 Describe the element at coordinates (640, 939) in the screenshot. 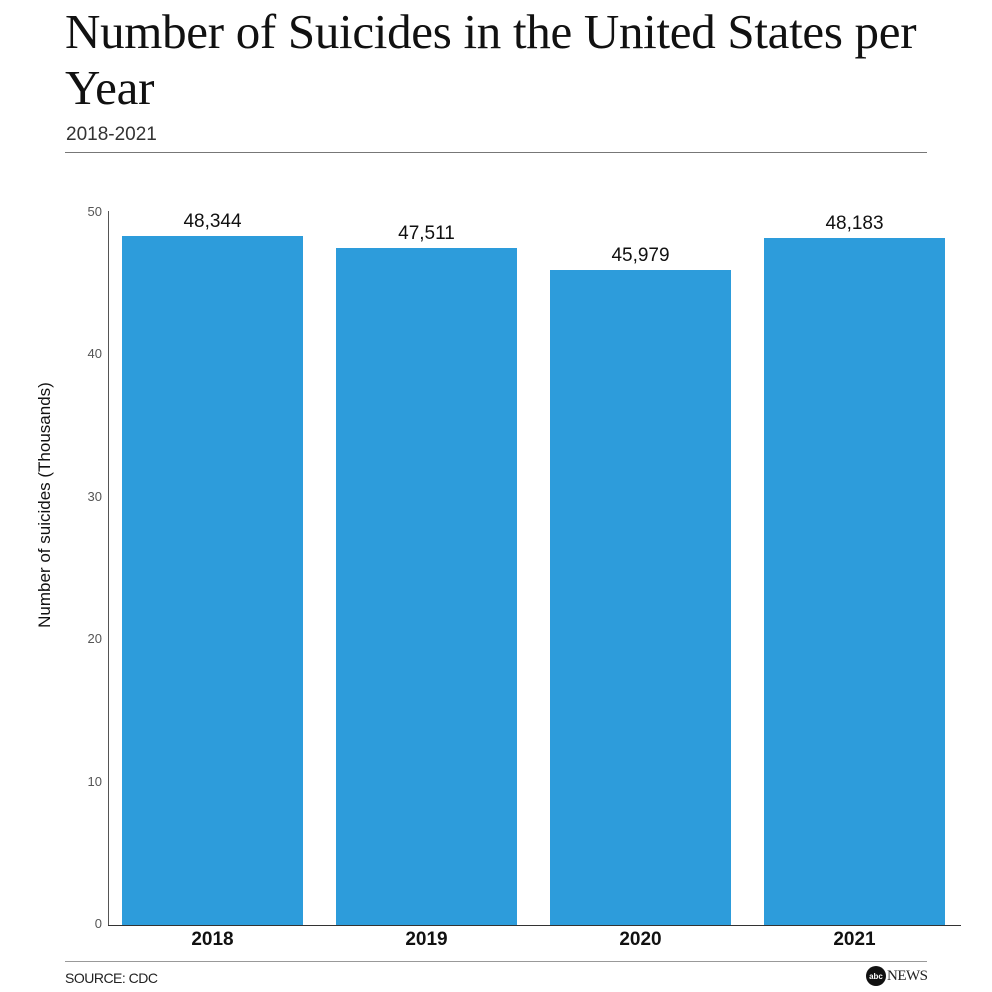

I see `x-label-2020: 2020` at that location.